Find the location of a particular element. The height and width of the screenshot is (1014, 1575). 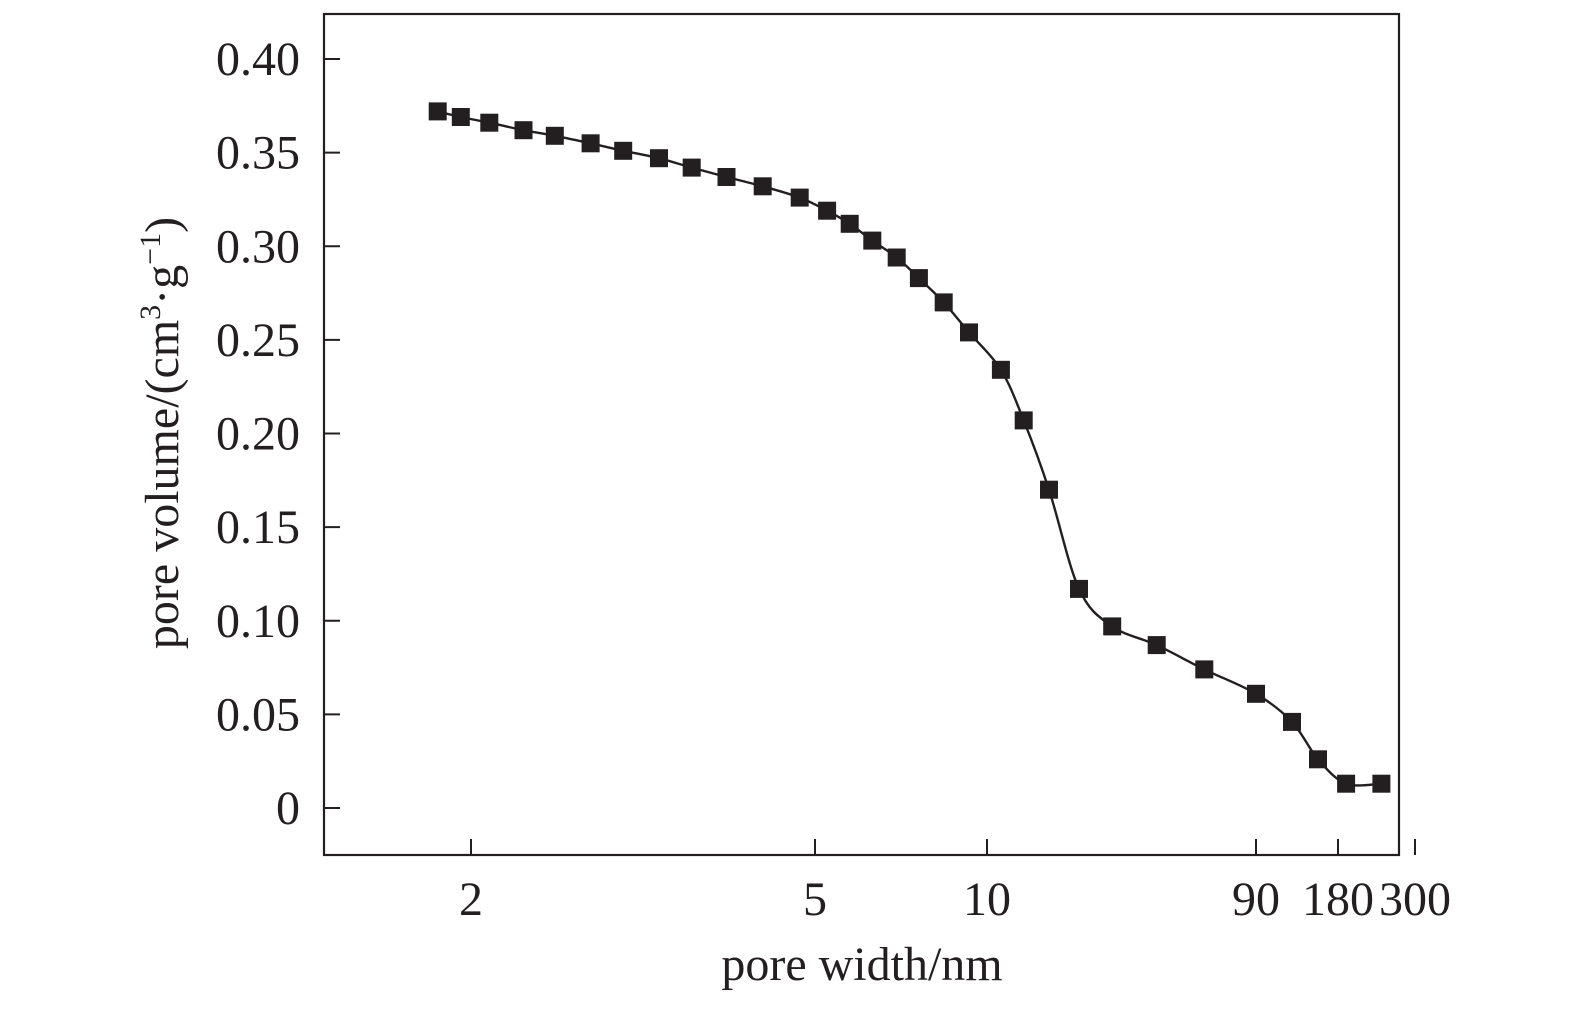

y-tick-label-2: 0.10 is located at coordinates (258, 621).